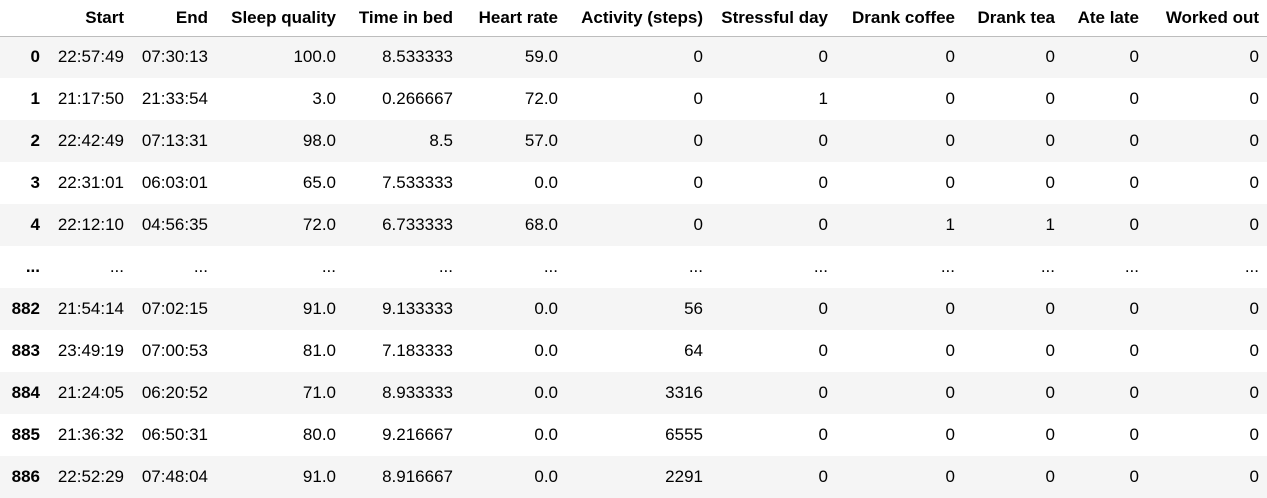  I want to click on column-header-heart-rate: Heart rate, so click(513, 18).